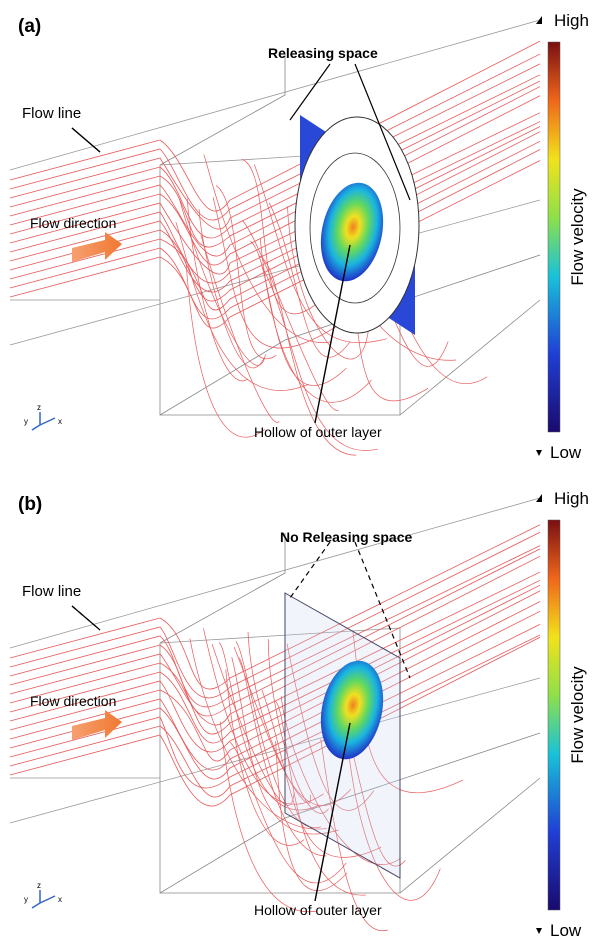  What do you see at coordinates (29, 26) in the screenshot?
I see `panel-label: (a)` at bounding box center [29, 26].